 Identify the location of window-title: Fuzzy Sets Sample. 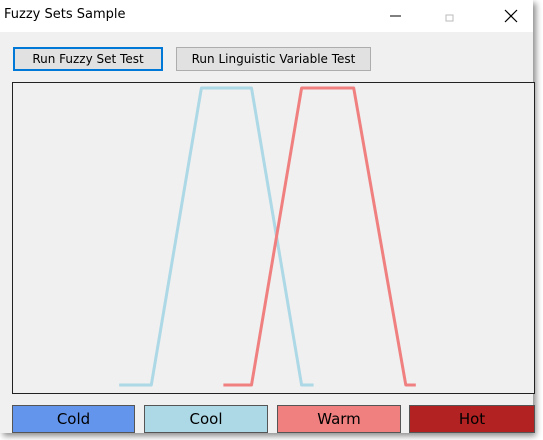
(65, 14).